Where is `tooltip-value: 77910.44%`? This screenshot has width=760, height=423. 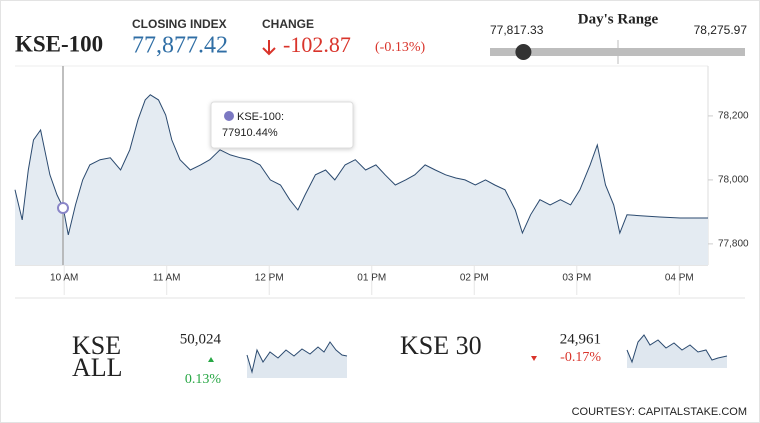 tooltip-value: 77910.44% is located at coordinates (250, 133).